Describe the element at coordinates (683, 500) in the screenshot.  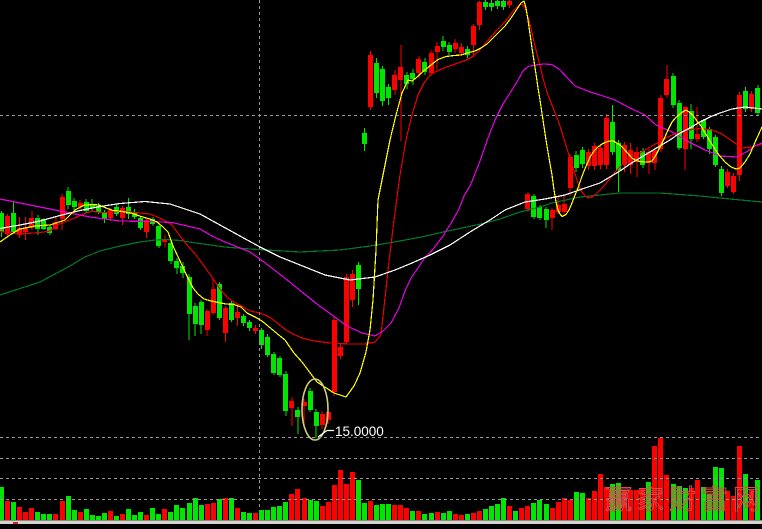
I see `svg-text: 赢家财富网` at that location.